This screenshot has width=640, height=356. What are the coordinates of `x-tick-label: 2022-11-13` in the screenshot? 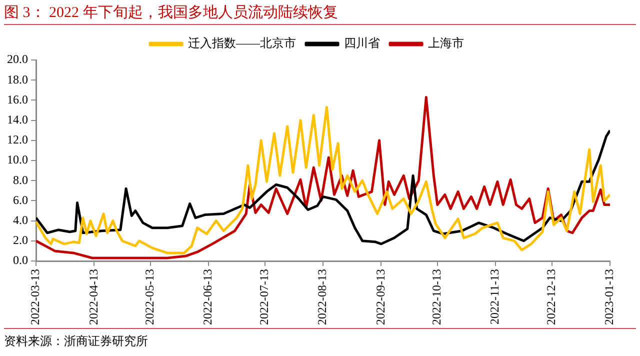 It's located at (495, 297).